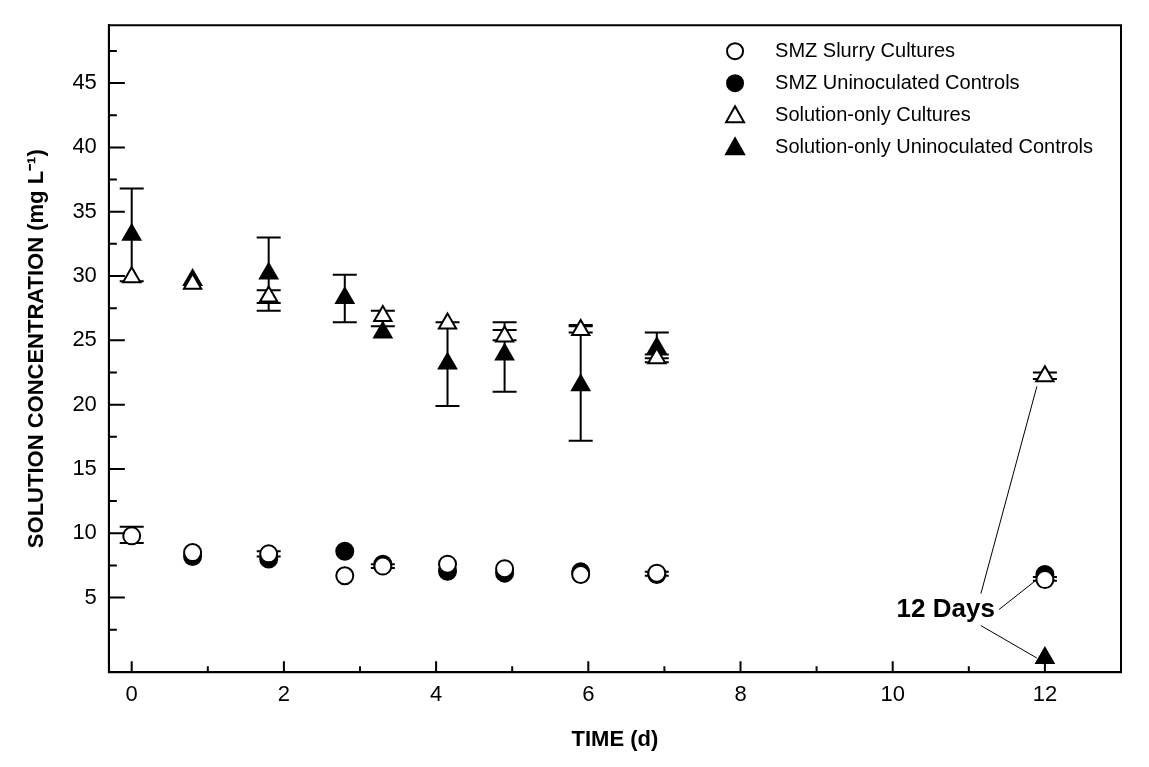 The height and width of the screenshot is (767, 1149). What do you see at coordinates (934, 145) in the screenshot?
I see `legend-label: Solution-only Uninoculated Controls` at bounding box center [934, 145].